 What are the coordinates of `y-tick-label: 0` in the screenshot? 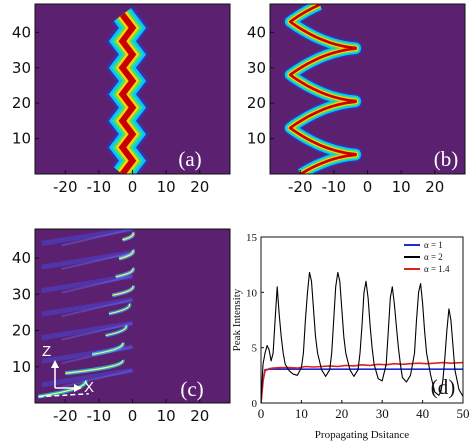 It's located at (255, 404).